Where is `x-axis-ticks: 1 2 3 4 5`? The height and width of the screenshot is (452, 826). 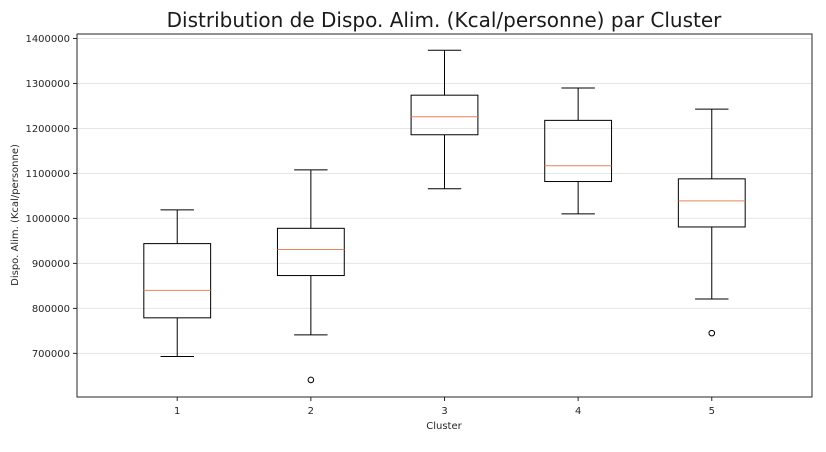 x-axis-ticks: 1 2 3 4 5 is located at coordinates (444, 407).